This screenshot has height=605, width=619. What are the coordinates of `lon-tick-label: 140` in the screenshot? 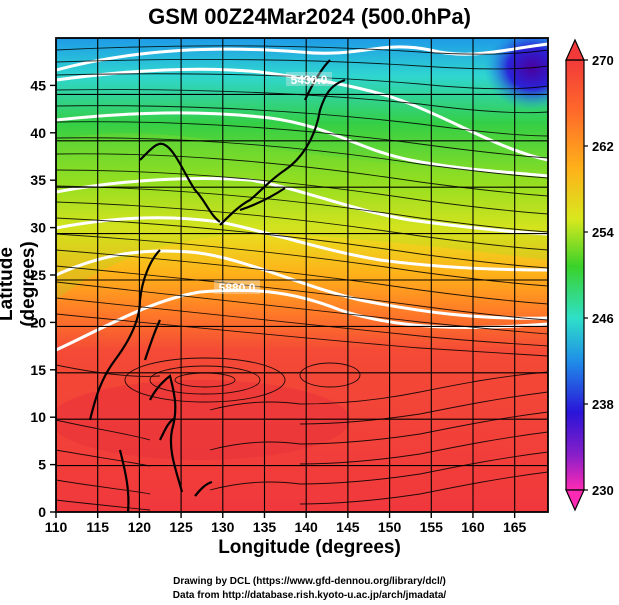 It's located at (306, 527).